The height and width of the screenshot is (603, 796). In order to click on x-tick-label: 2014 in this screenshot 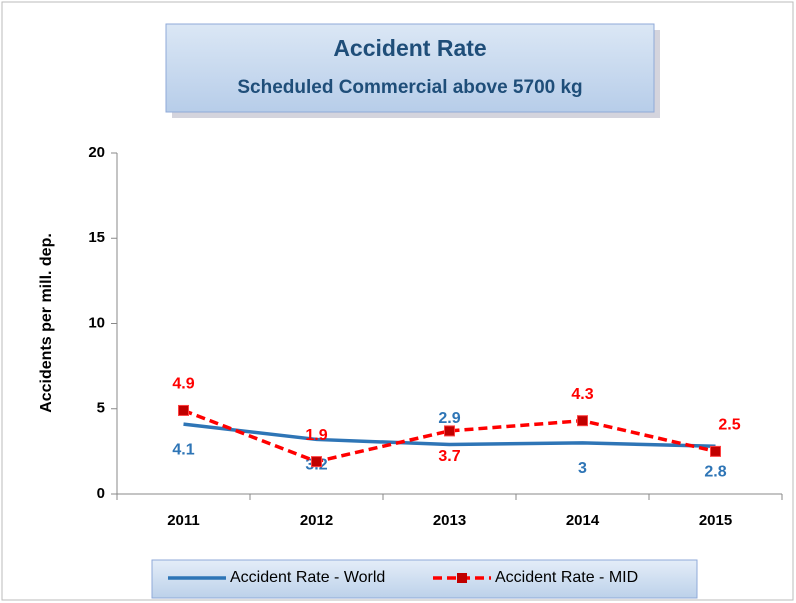, I will do `click(583, 520)`.